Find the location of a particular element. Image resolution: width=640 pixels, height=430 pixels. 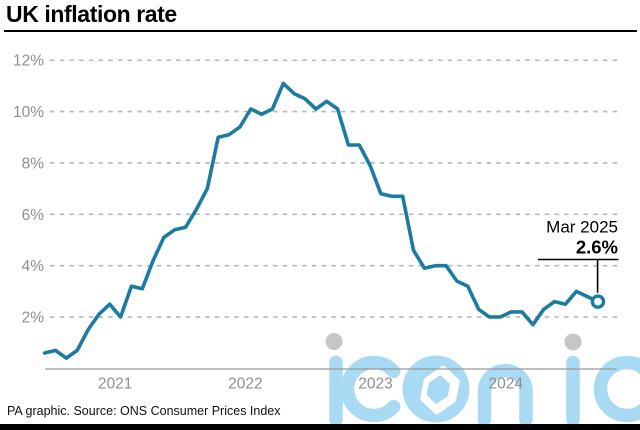

watermark-c1 is located at coordinates (370, 389).